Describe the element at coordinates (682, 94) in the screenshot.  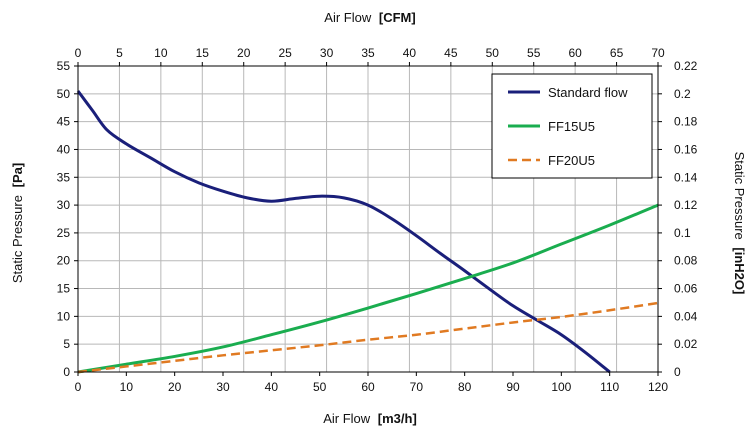
I see `right-tick-label: 0.2` at that location.